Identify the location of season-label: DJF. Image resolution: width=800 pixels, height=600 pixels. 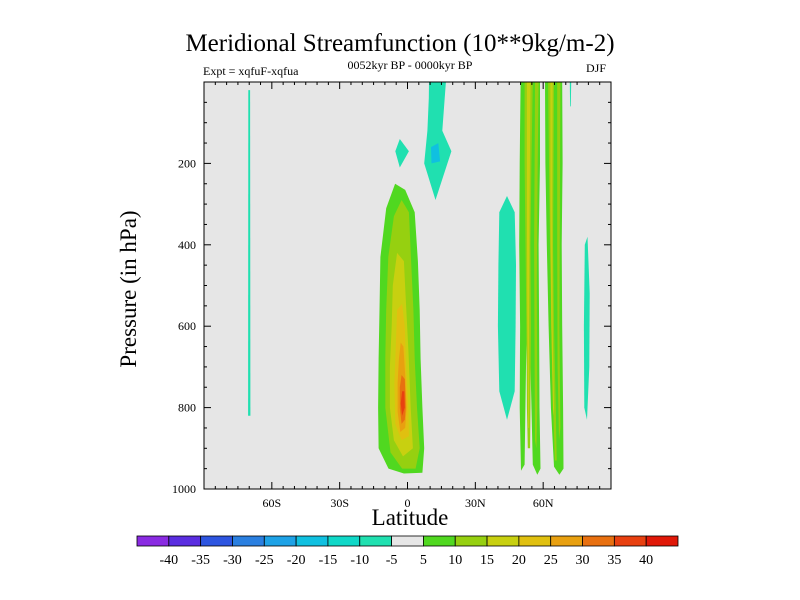
(596, 68).